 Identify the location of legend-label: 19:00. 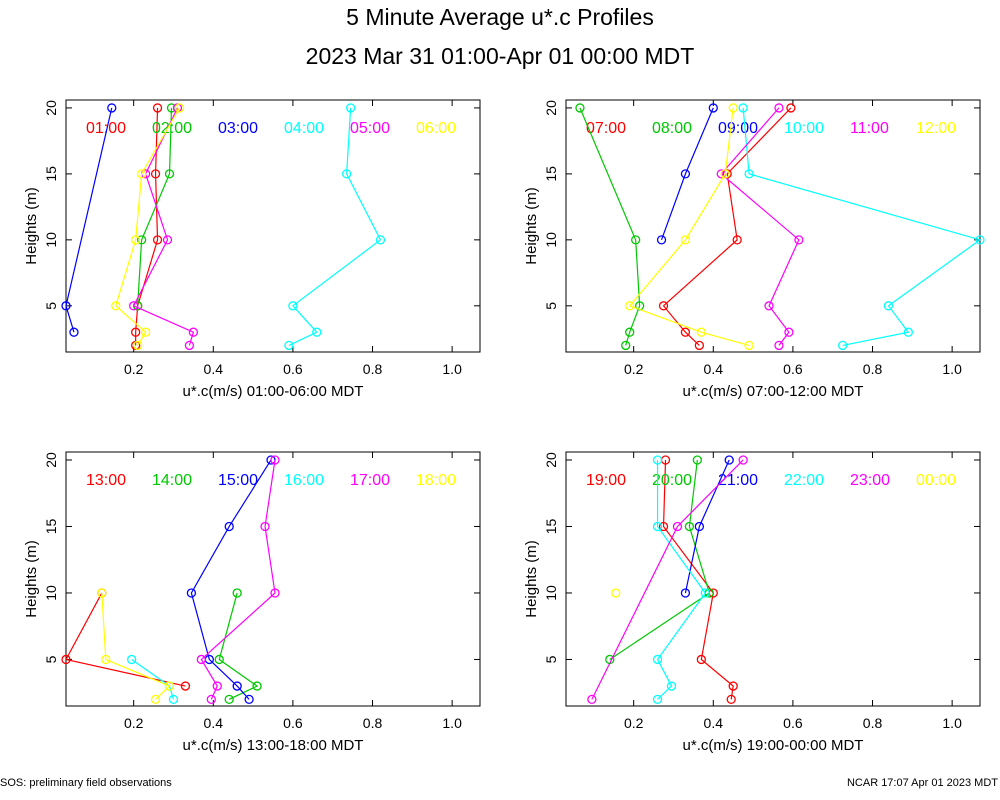
(606, 480).